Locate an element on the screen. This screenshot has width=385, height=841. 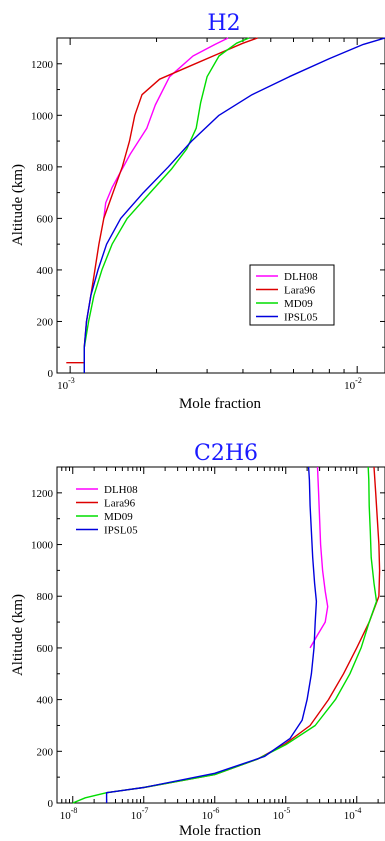
c2h6-chart-title: C2H6 is located at coordinates (226, 453).